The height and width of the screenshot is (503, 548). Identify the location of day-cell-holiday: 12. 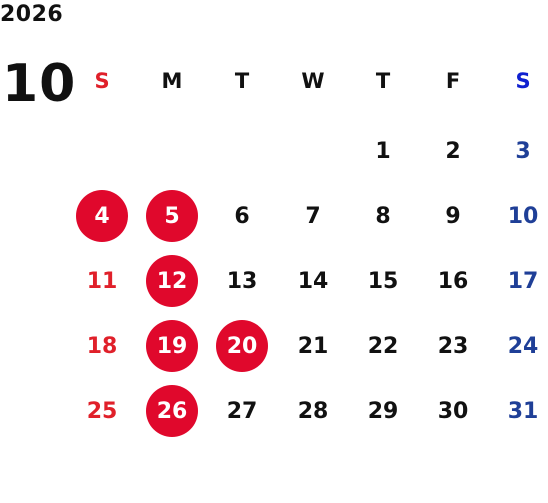
(172, 281).